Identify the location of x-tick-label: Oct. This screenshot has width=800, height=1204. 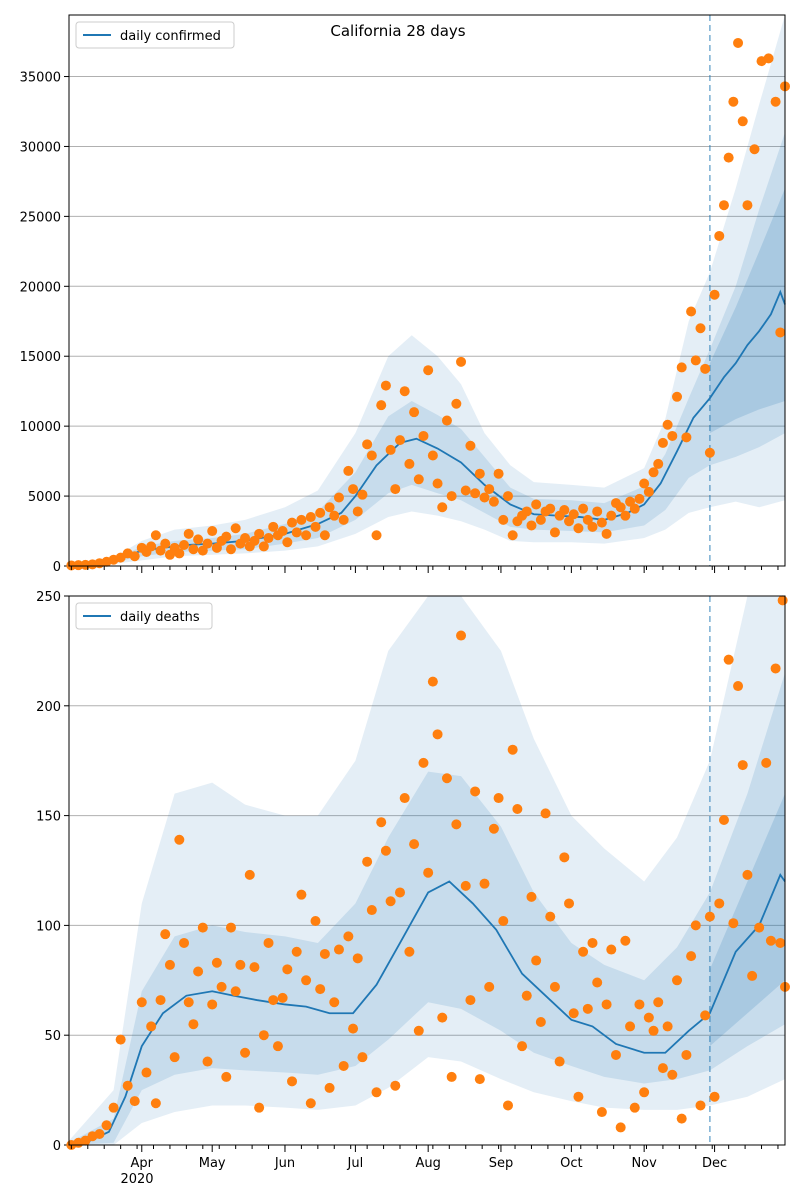
(571, 1163).